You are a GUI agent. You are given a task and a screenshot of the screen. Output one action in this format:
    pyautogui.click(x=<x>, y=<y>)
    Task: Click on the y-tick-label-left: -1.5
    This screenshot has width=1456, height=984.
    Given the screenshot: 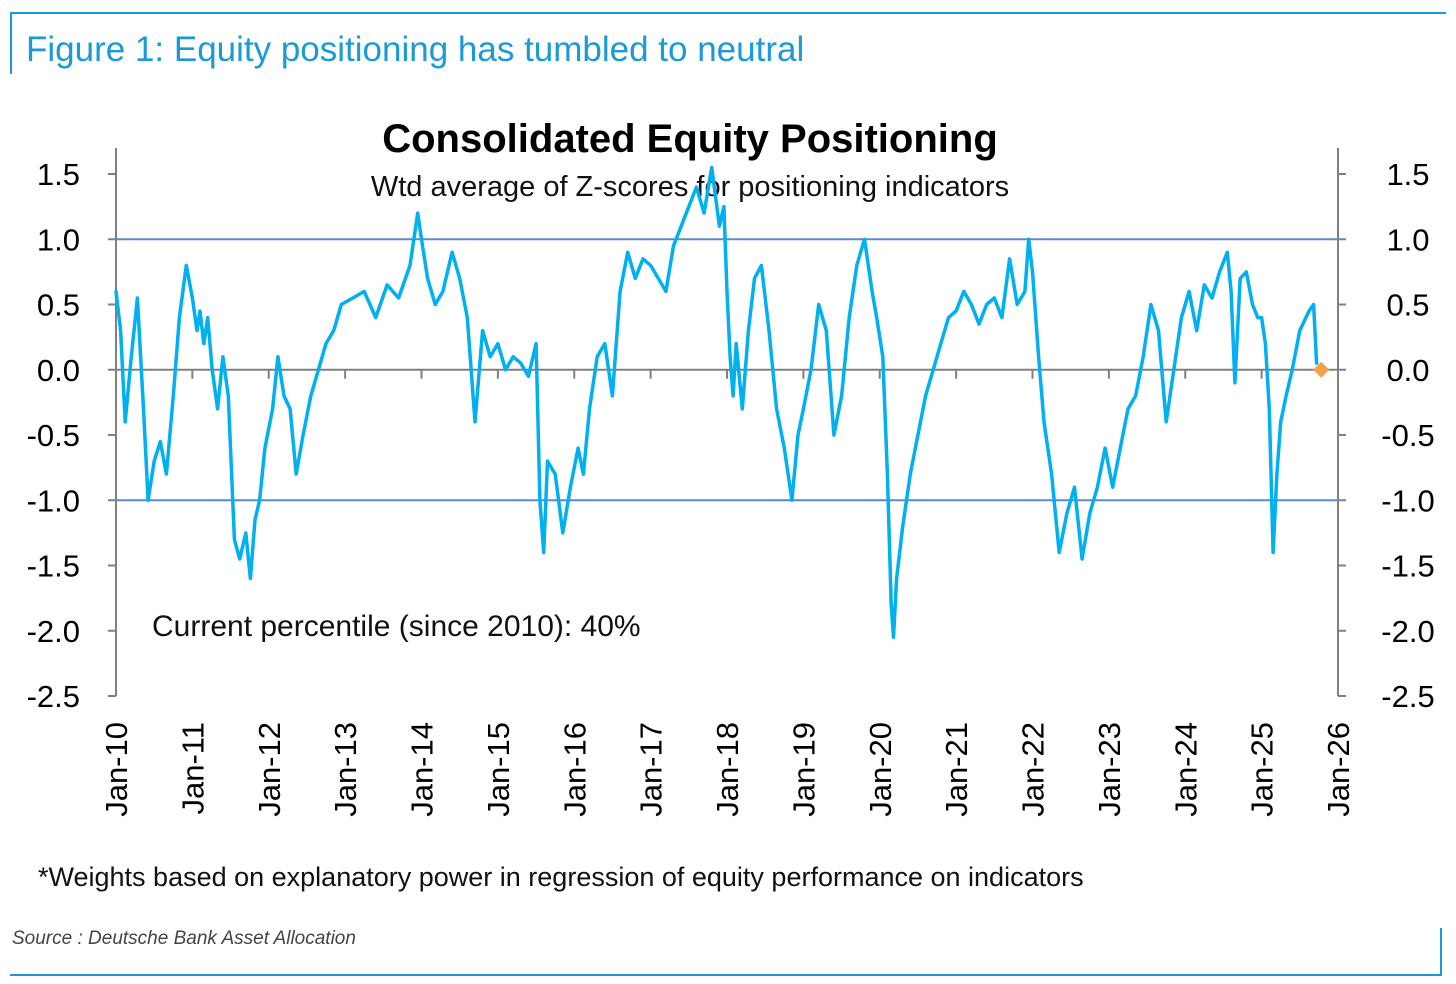 What is the action you would take?
    pyautogui.click(x=53, y=566)
    